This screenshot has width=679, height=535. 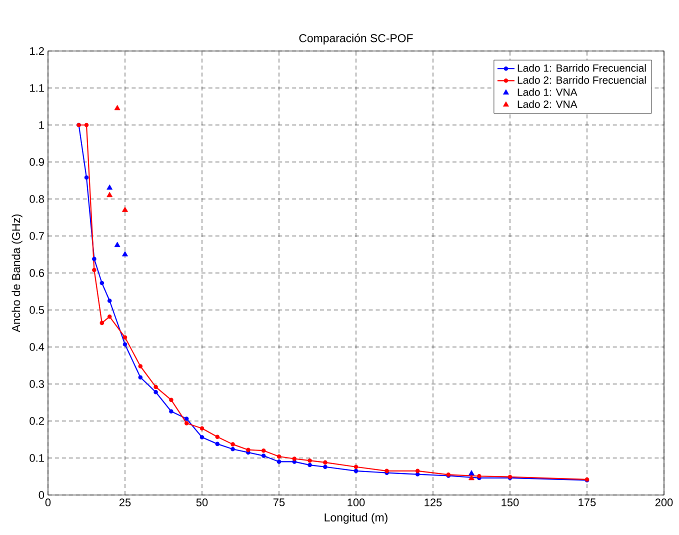 What do you see at coordinates (356, 518) in the screenshot?
I see `x-axis-title: Longitud (m)` at bounding box center [356, 518].